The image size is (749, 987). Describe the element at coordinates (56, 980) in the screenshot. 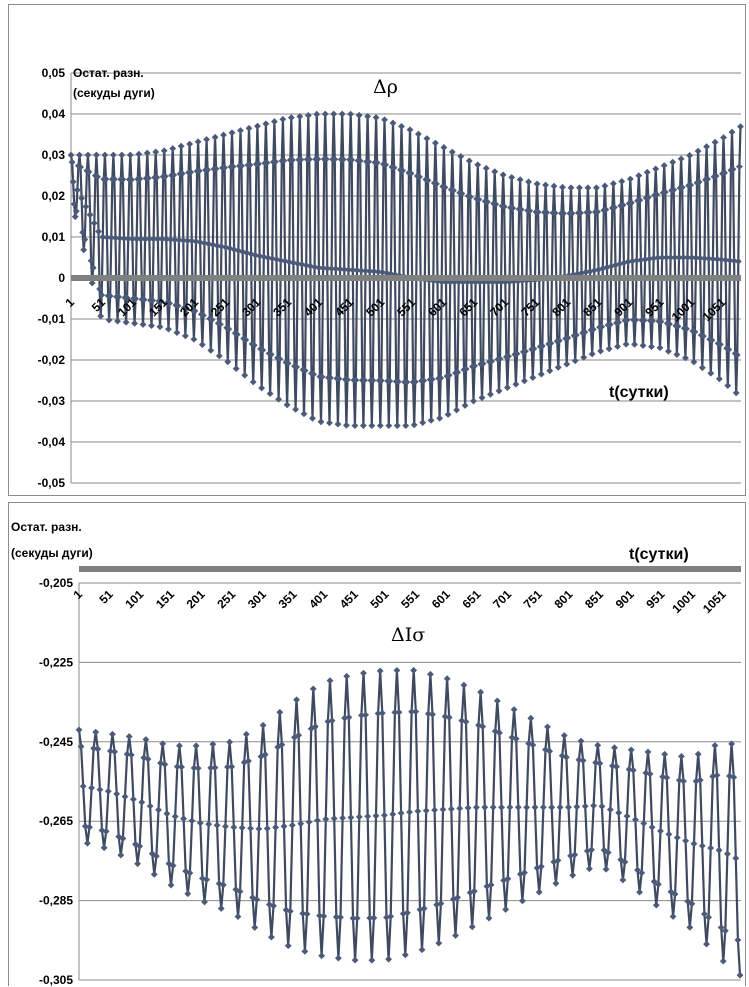

I see `y-tick-label: -0,305` at that location.